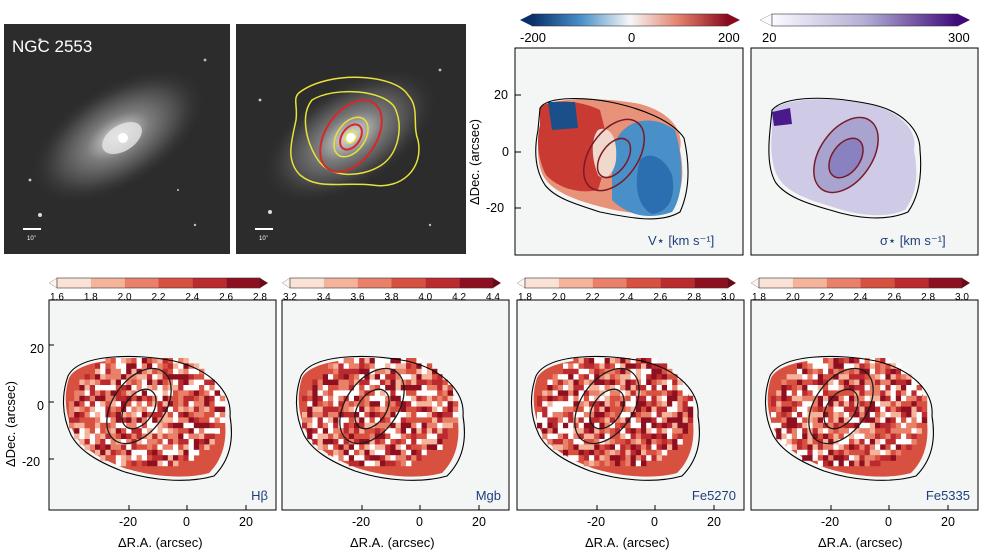 This screenshot has height=552, width=981. I want to click on bottom-y-axis: 20 0 -20 ΔDec. (arcsec), so click(23, 405).